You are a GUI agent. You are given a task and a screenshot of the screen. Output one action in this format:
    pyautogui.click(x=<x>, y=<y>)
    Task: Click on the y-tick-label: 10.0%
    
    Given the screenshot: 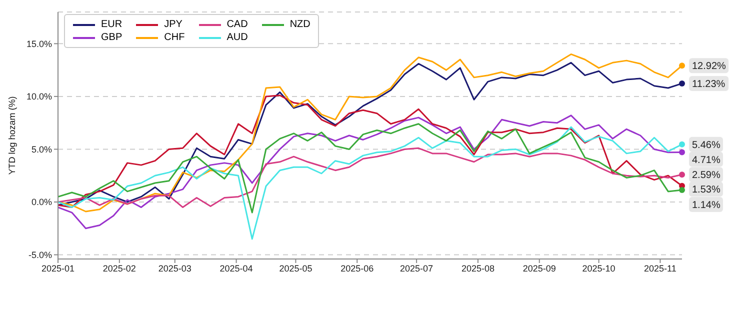 What is the action you would take?
    pyautogui.click(x=39, y=97)
    